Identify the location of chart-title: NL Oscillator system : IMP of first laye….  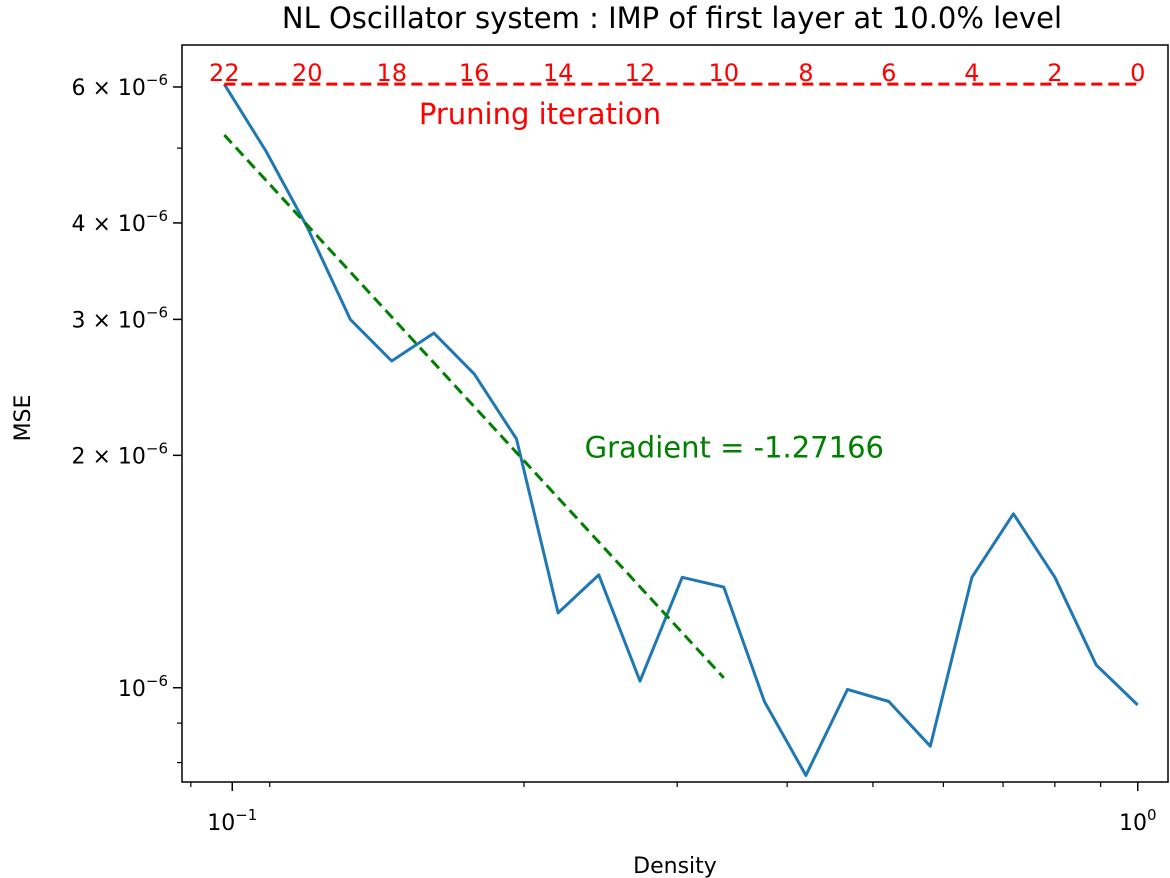
(672, 18).